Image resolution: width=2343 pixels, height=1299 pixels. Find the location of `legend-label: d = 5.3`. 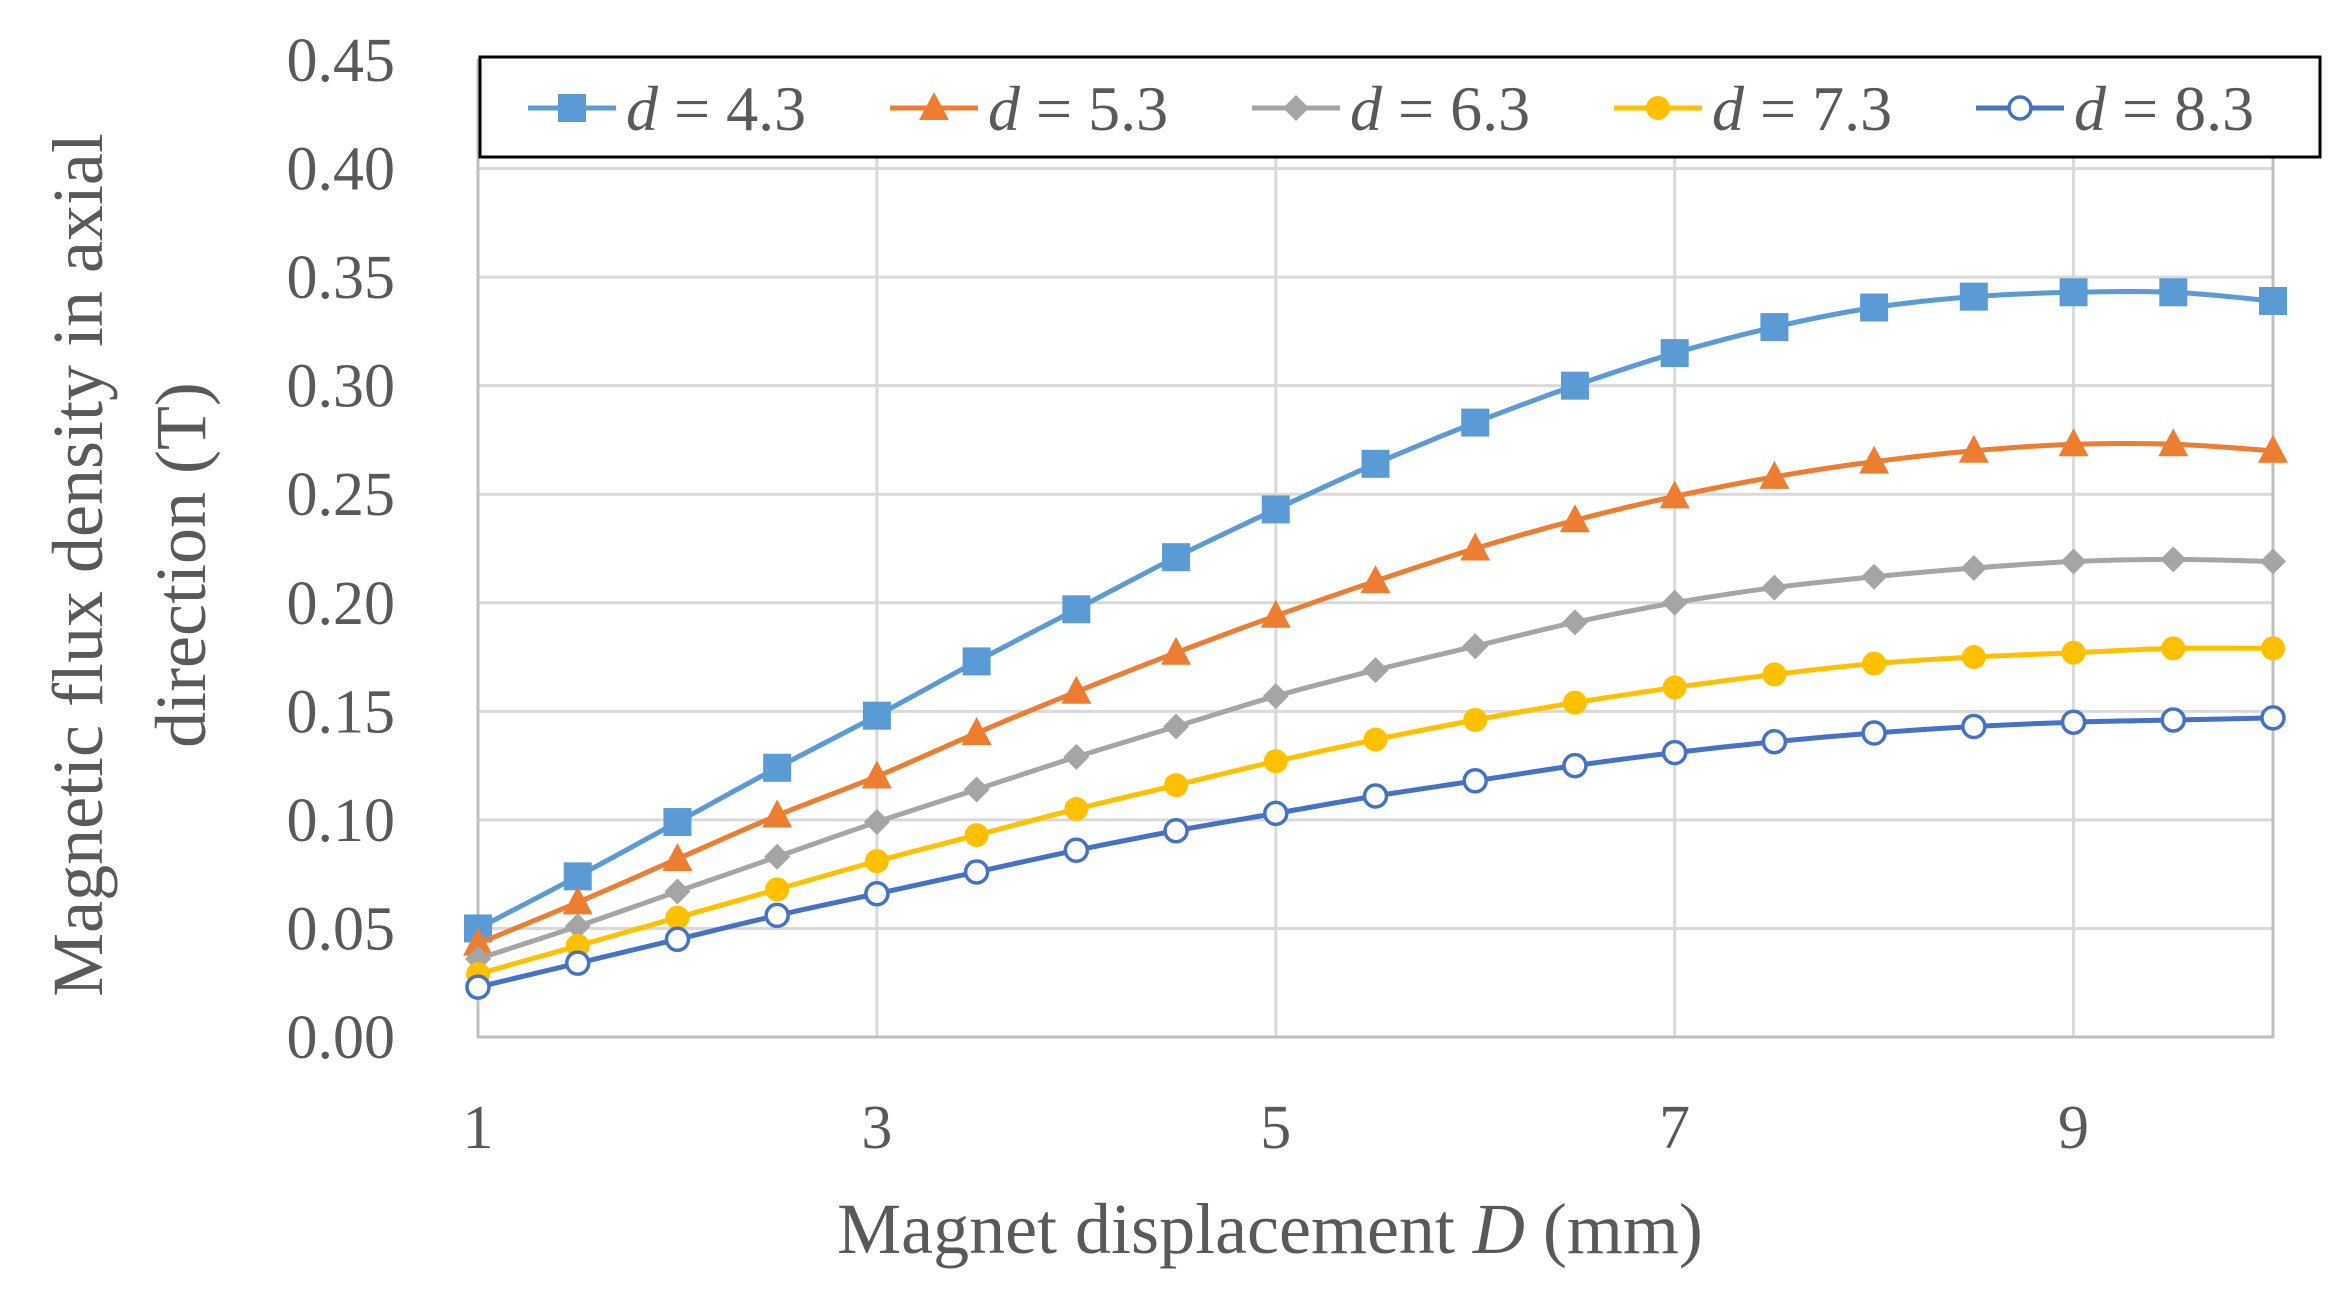

legend-label: d = 5.3 is located at coordinates (1078, 108).